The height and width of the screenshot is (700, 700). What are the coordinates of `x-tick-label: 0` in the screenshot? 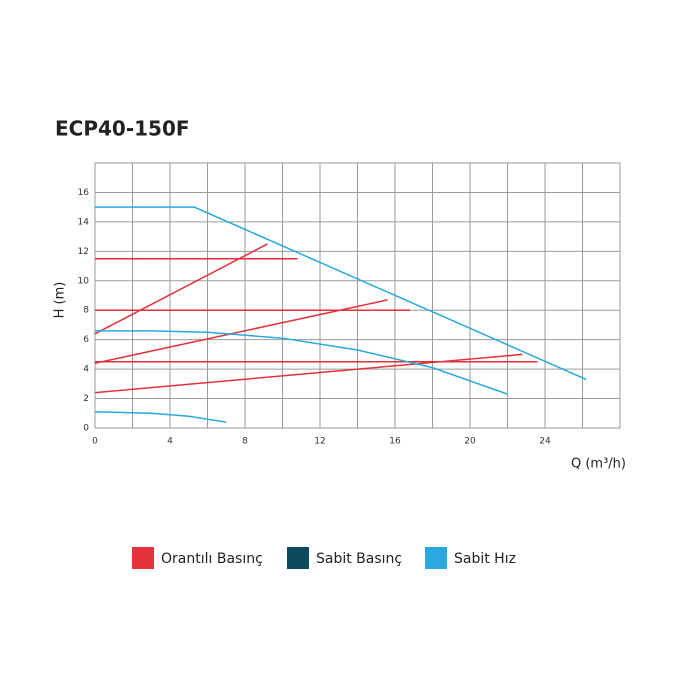 It's located at (95, 442).